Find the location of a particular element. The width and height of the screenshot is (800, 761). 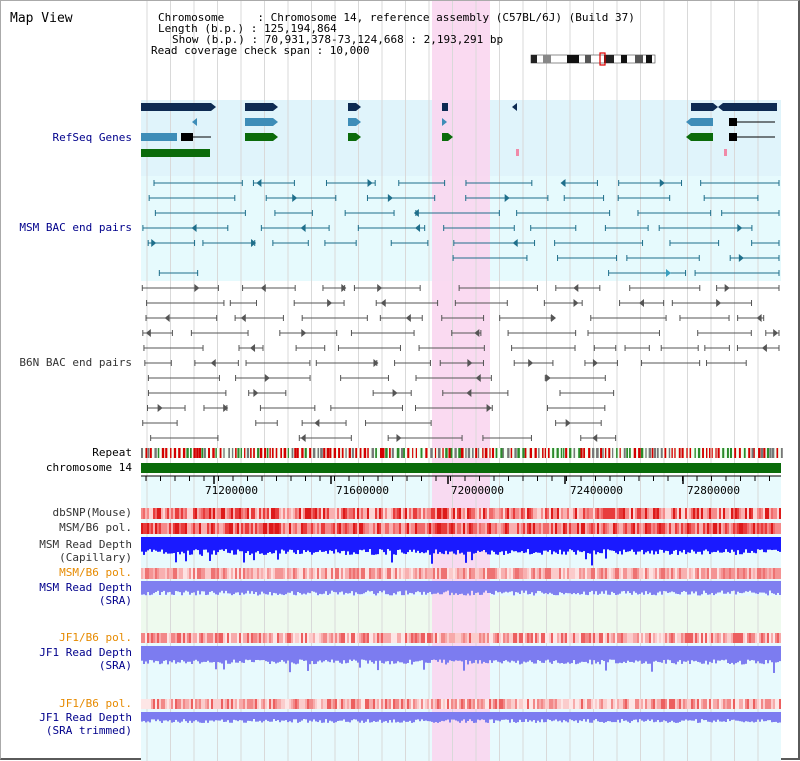

msm-depth-capillary-label: MSM Read Depth is located at coordinates (85, 544).